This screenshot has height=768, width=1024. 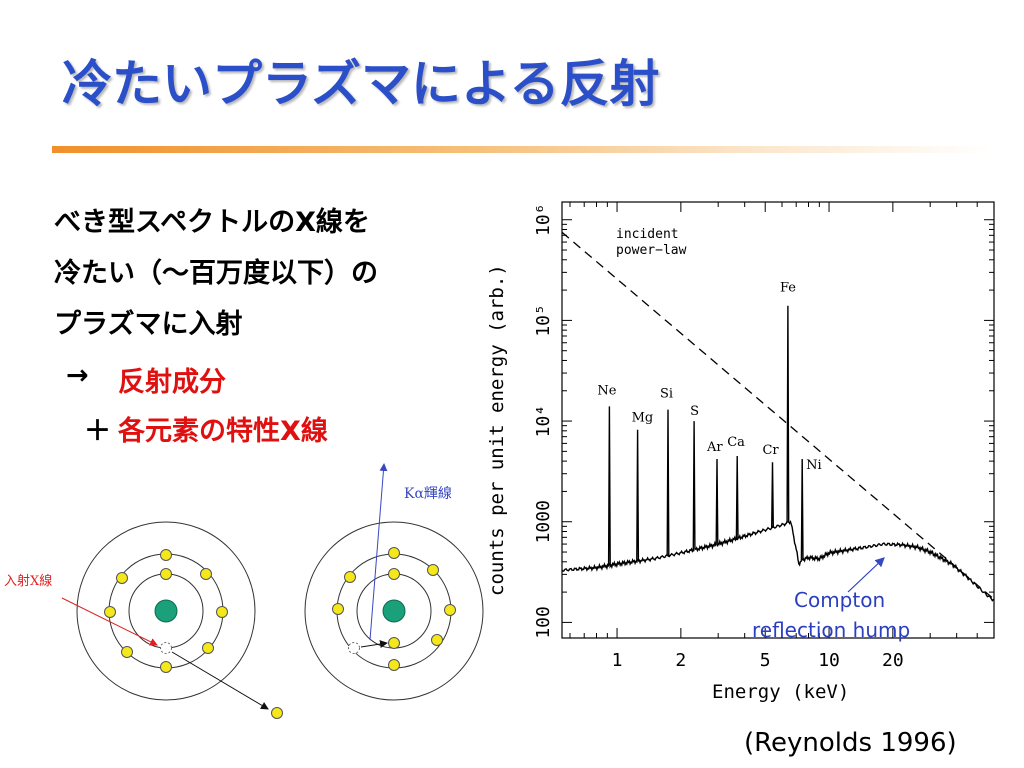 I want to click on emission-line-label-ca: Ca, so click(x=736, y=442).